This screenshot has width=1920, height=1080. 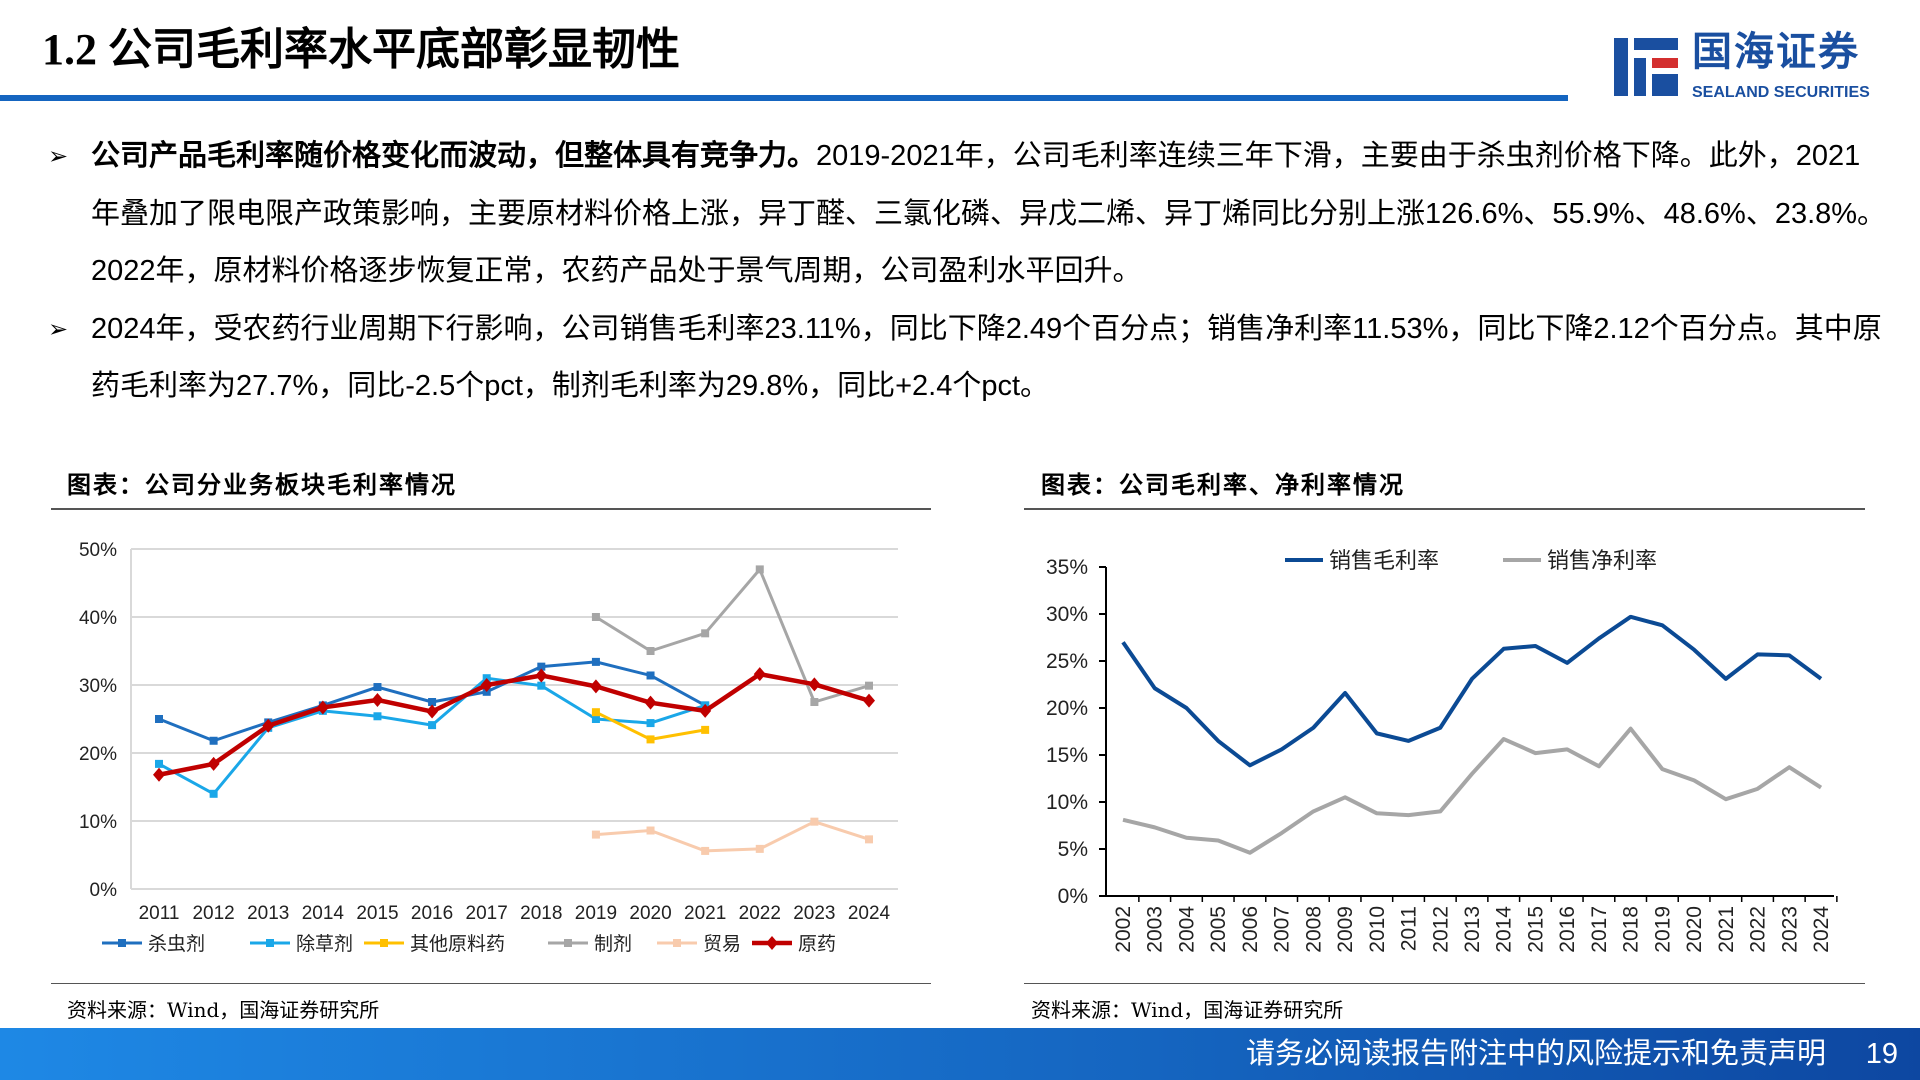 What do you see at coordinates (1313, 929) in the screenshot?
I see `x-tick-label: 2008` at bounding box center [1313, 929].